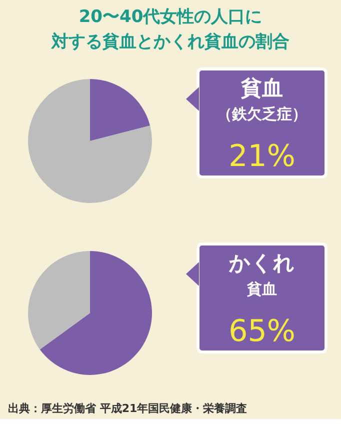  I want to click on legend-label: 貧血（鉄欠乏症）, so click(262, 99).